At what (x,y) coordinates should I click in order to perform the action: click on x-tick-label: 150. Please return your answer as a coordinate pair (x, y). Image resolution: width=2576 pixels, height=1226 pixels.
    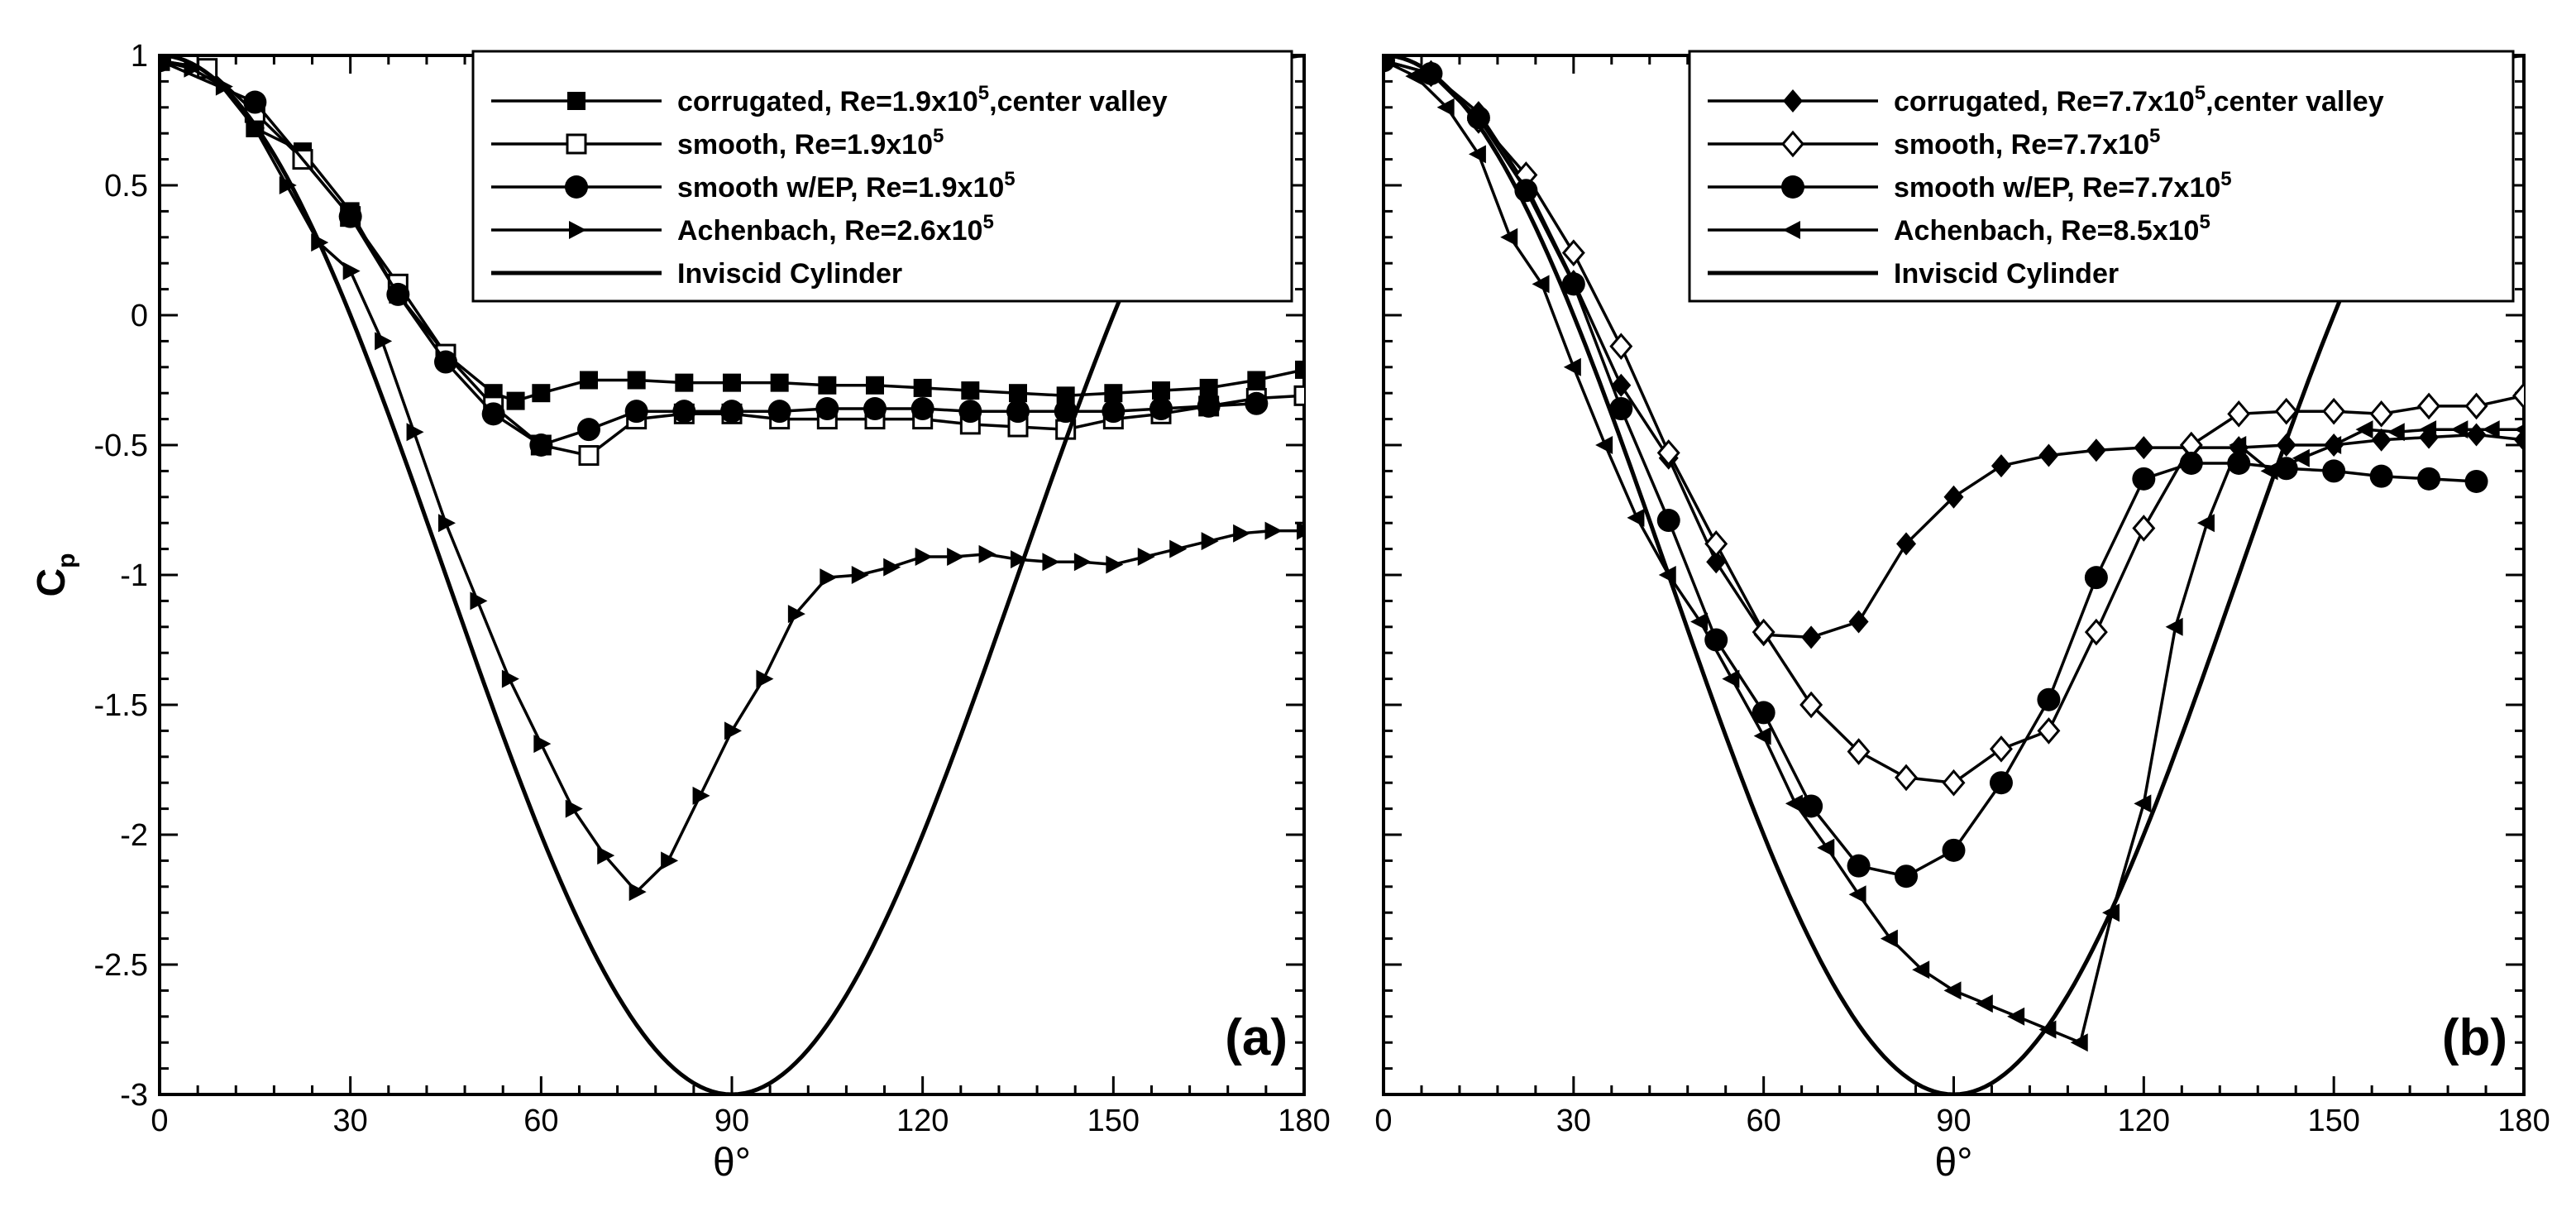
    Looking at the image, I should click on (2333, 1121).